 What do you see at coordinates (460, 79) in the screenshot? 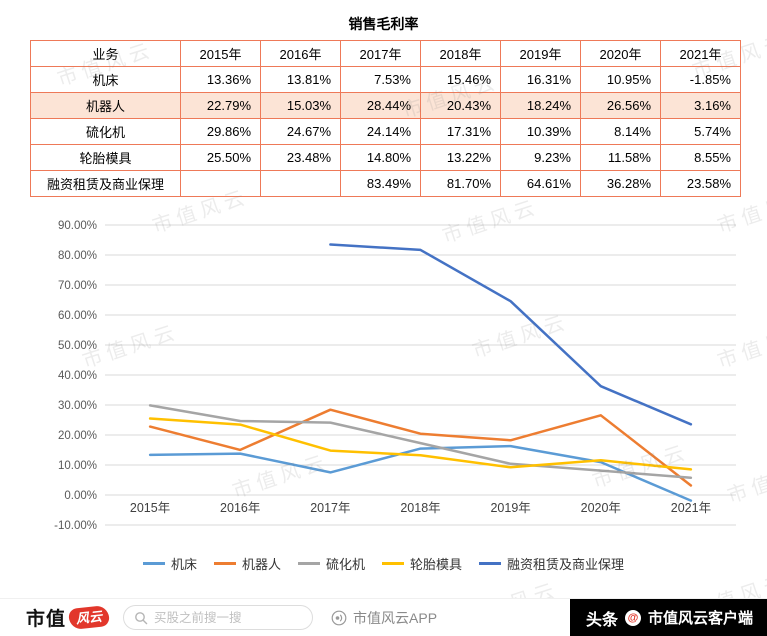
I see `table-cell: 15.46%` at bounding box center [460, 79].